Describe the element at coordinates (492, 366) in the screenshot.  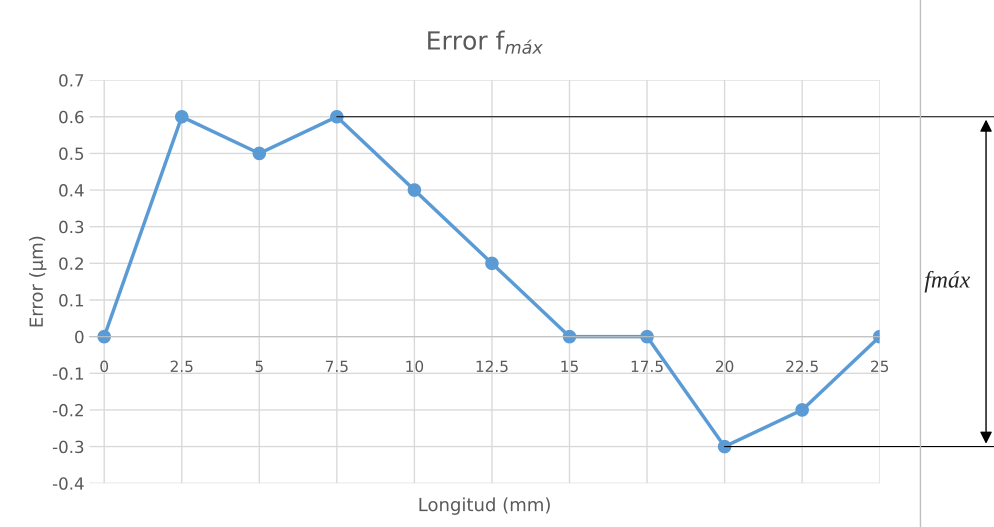
I see `x-tick-label: 12.5` at that location.